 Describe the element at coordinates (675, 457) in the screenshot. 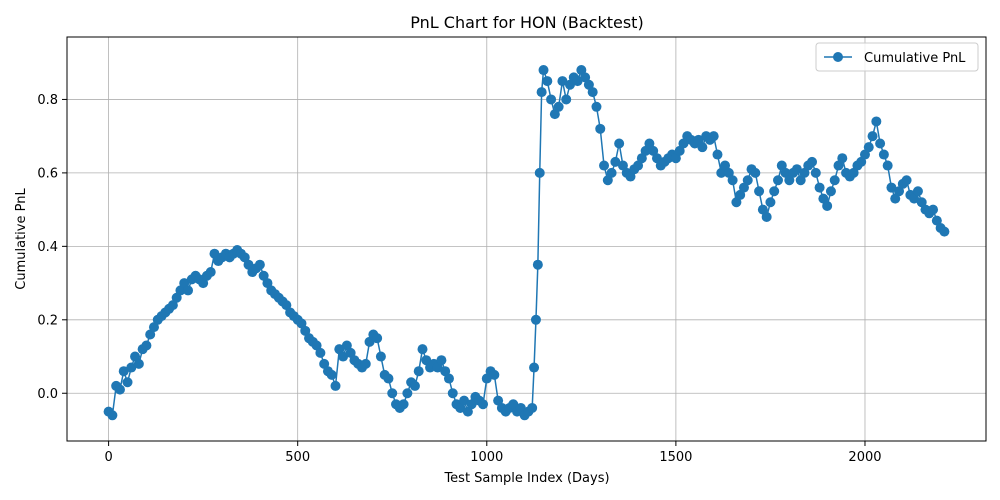

I see `x-tick-label: 1500` at that location.